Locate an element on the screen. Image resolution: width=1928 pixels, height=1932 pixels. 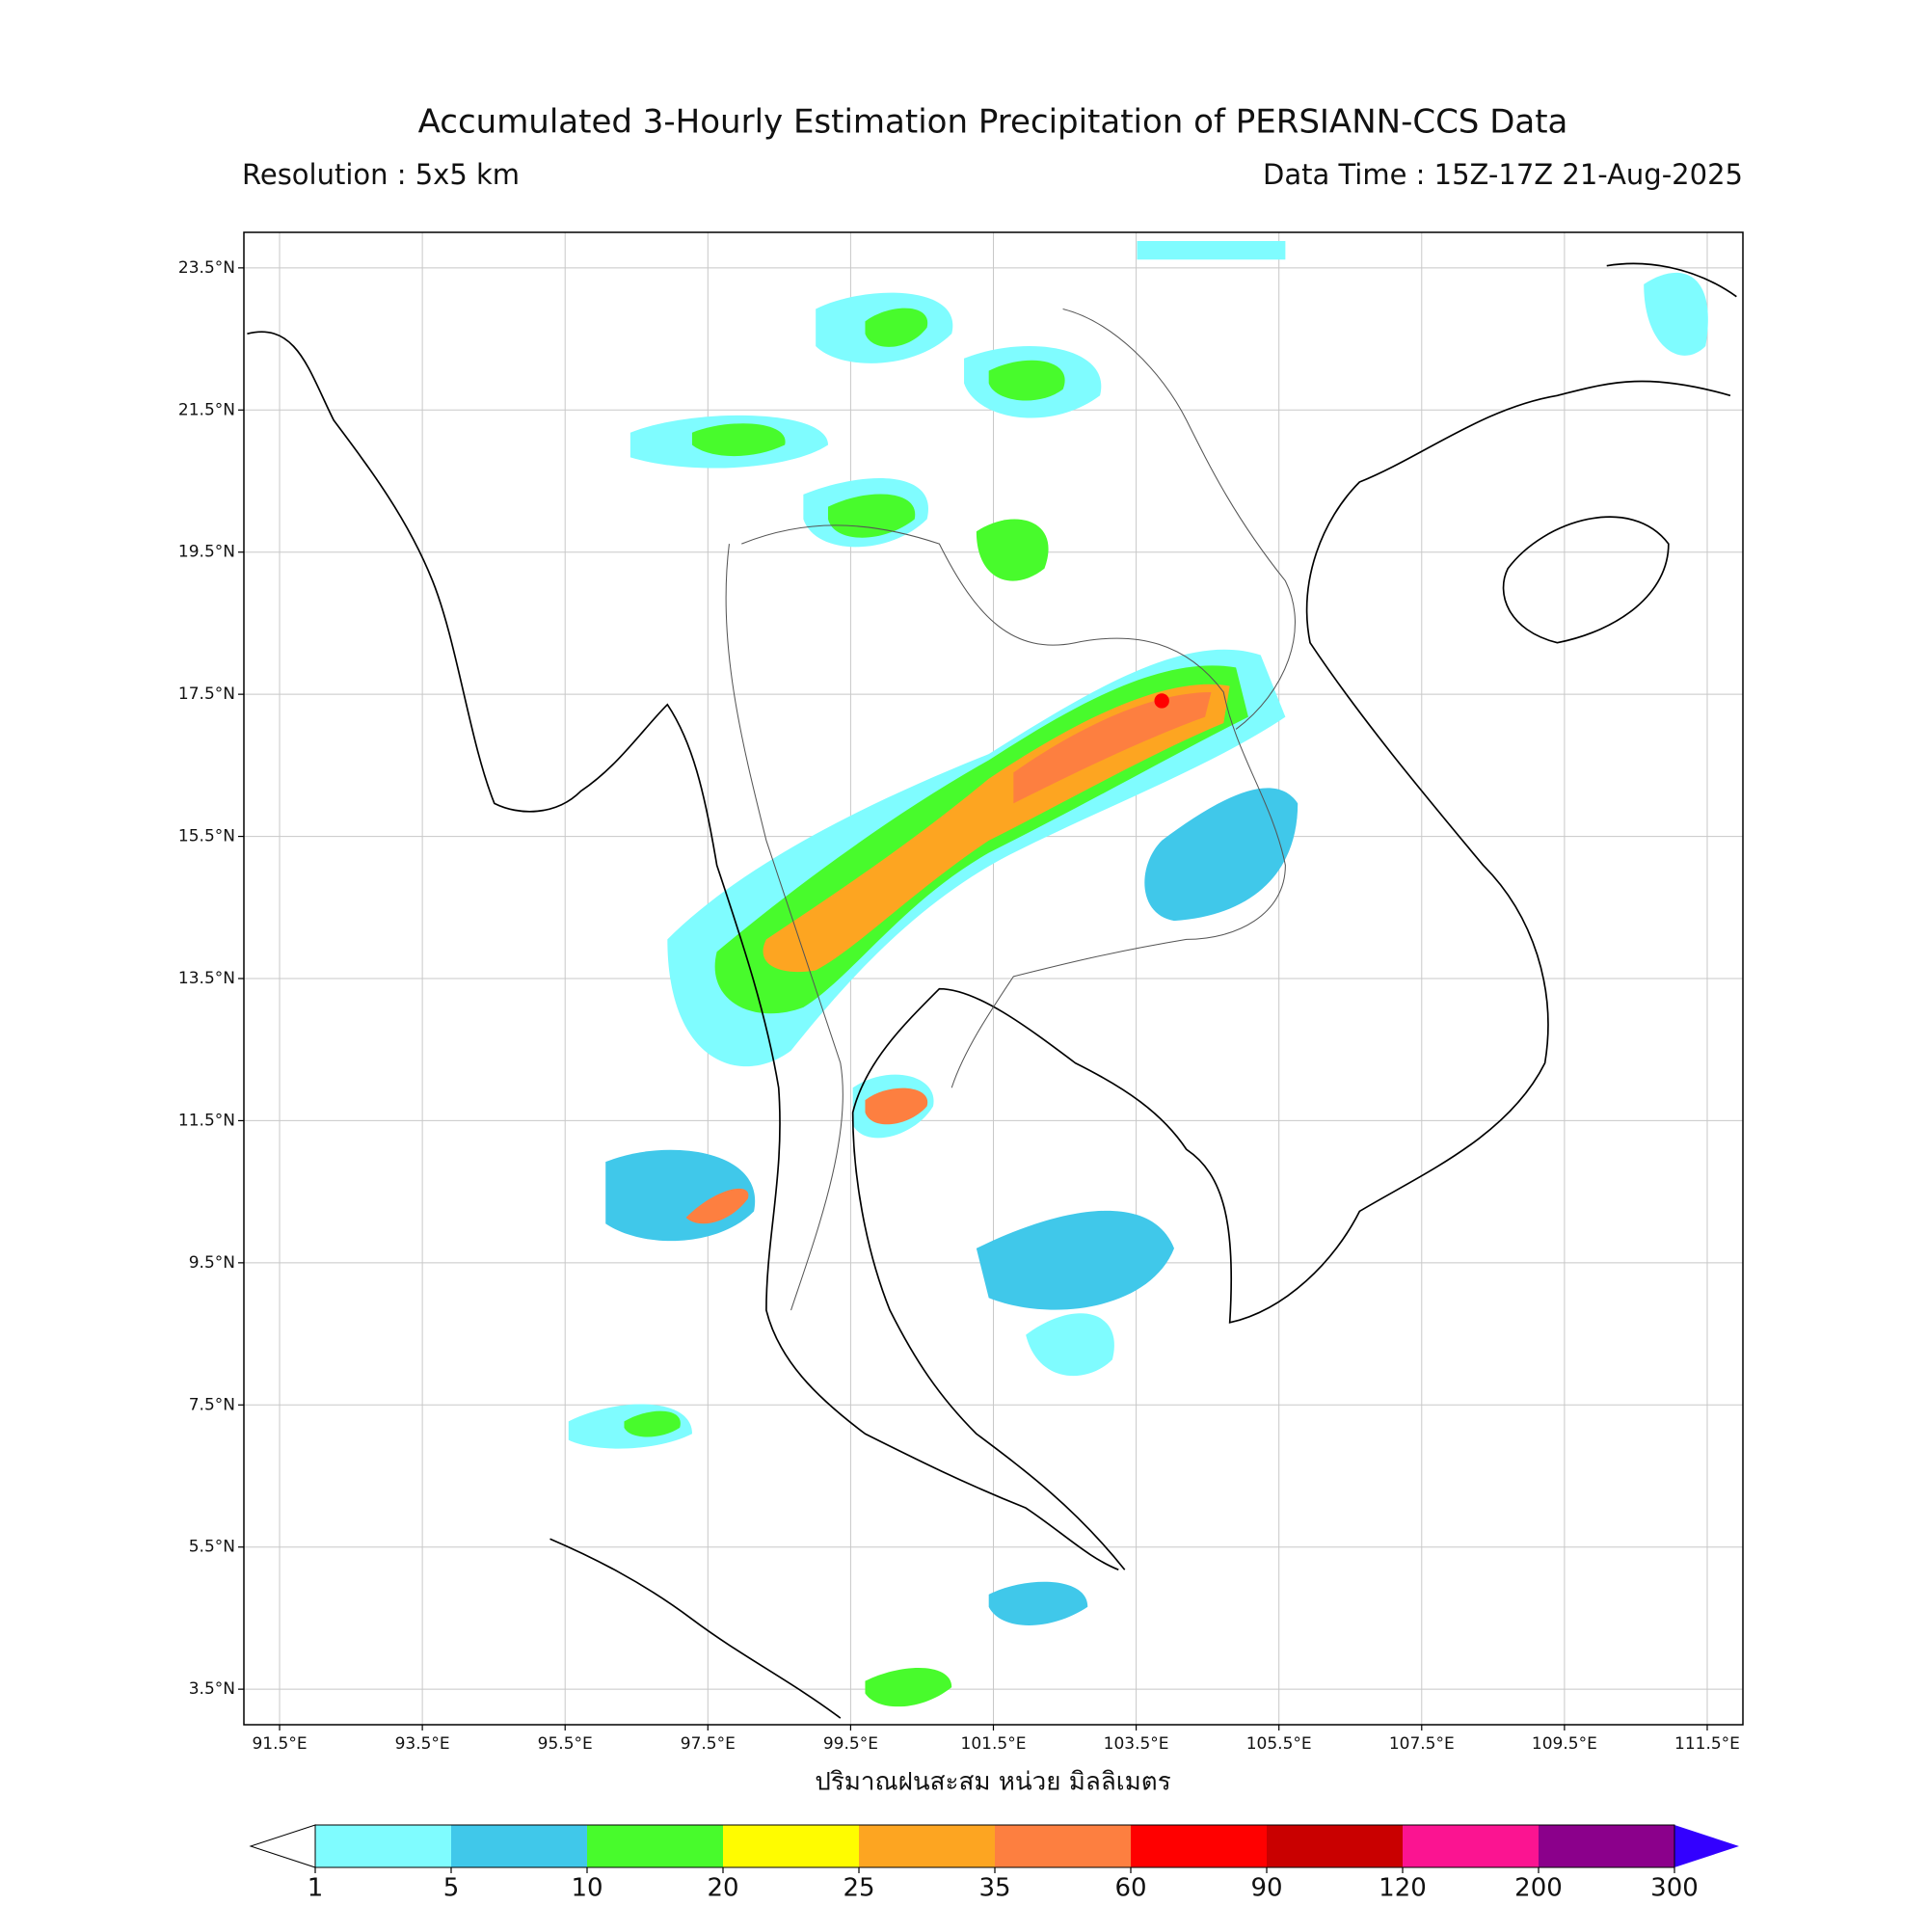
y-tick-label: 5.5°N is located at coordinates (212, 1548).